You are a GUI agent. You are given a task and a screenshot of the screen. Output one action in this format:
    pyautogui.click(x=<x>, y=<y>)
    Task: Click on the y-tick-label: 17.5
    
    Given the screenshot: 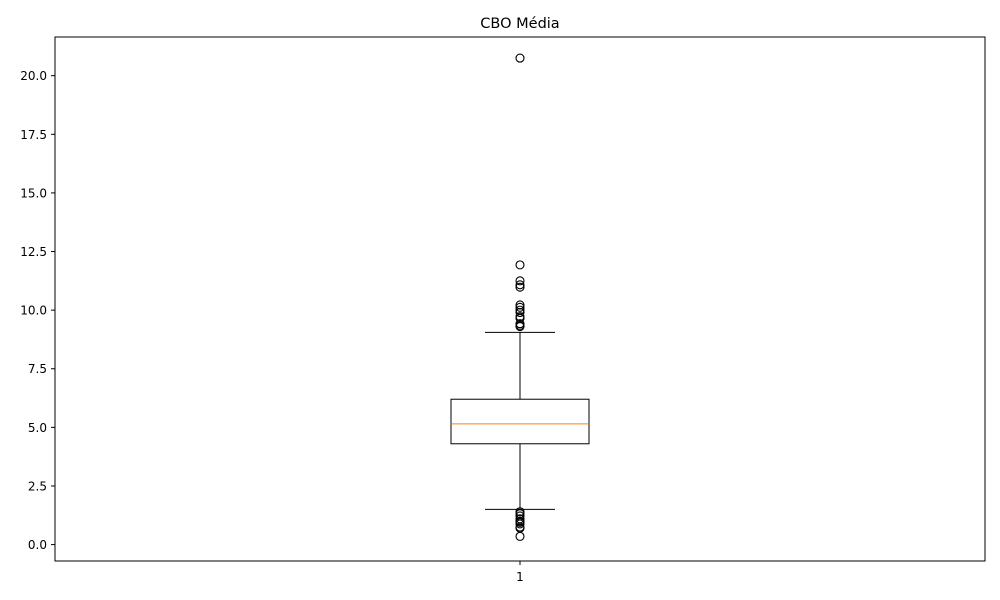 What is the action you would take?
    pyautogui.click(x=33, y=135)
    